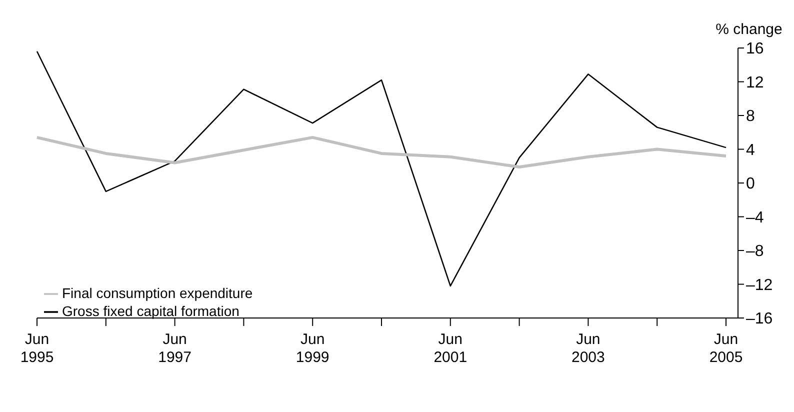 This screenshot has height=412, width=794. I want to click on y-tick-label: 0, so click(750, 184).